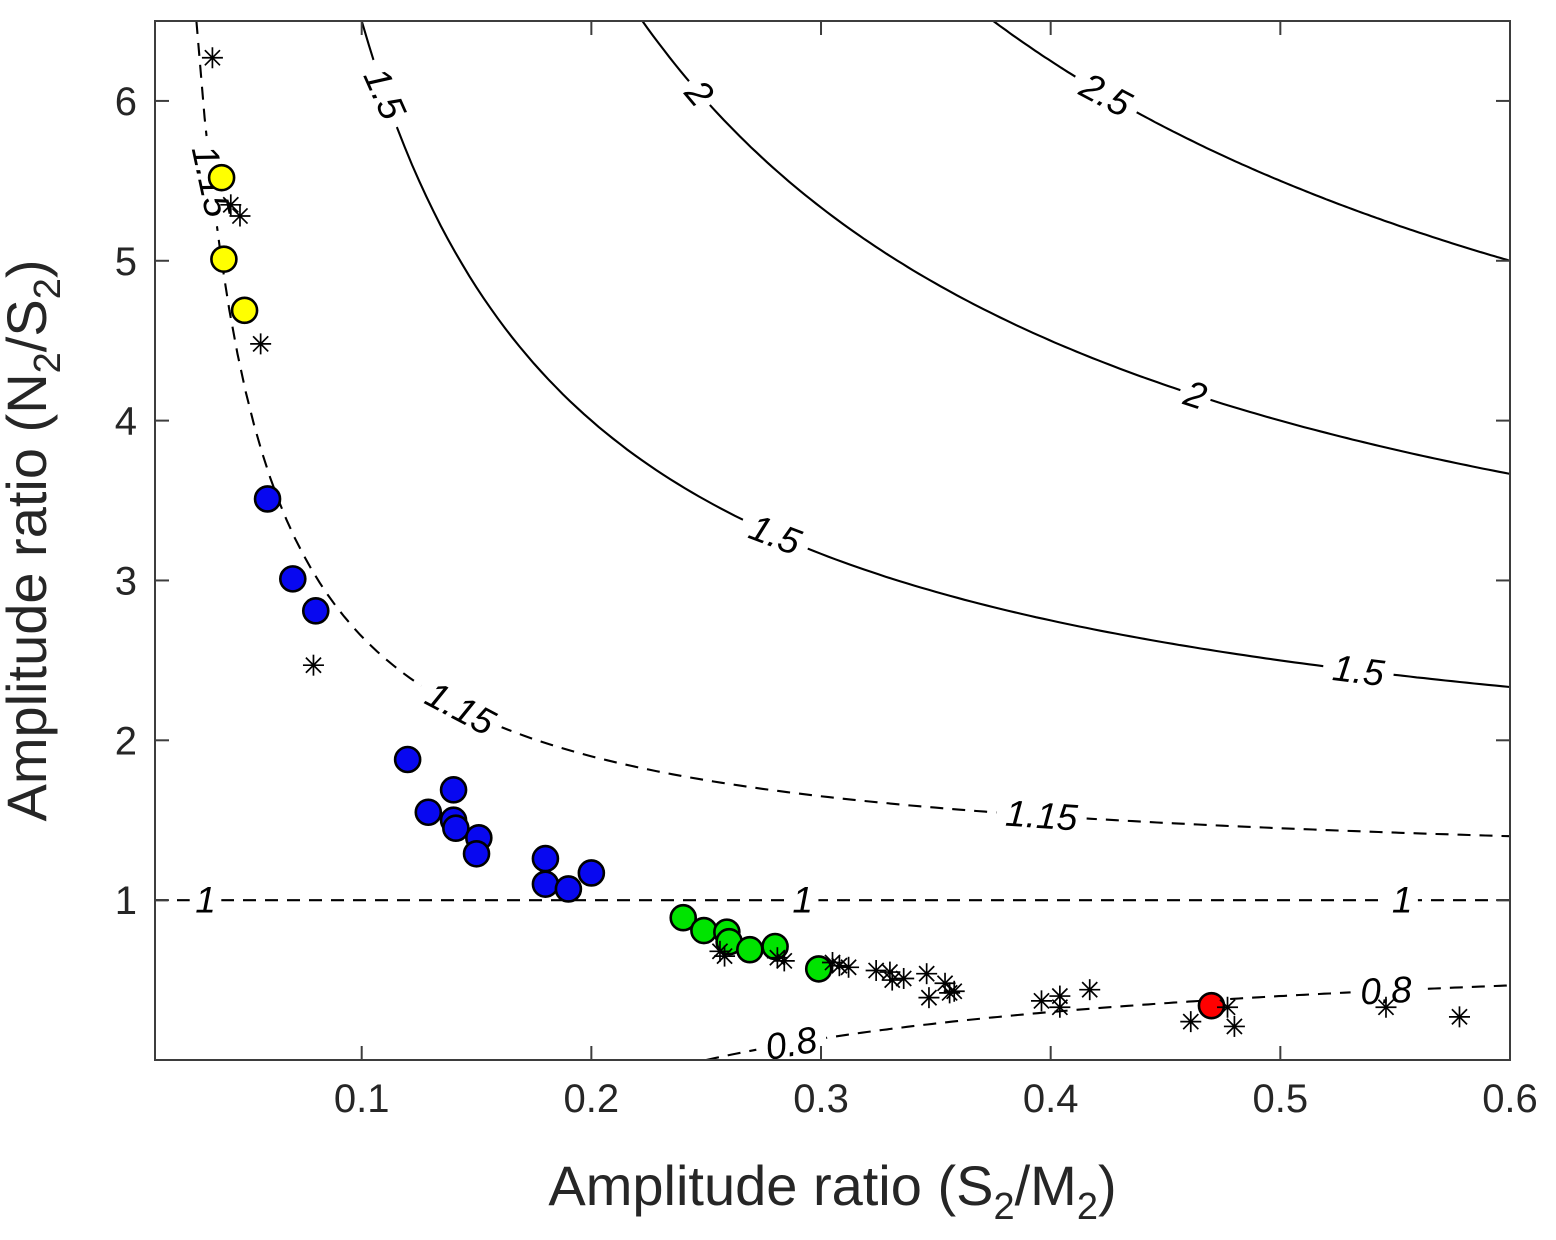  I want to click on x-tick-label: 0.4, so click(1051, 1099).